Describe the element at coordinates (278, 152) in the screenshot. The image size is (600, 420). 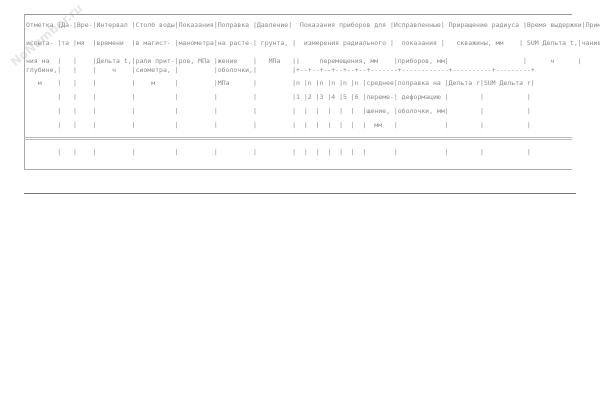
I see `table-empty-row: | | | | | | | | | | | | | | | | | |` at that location.